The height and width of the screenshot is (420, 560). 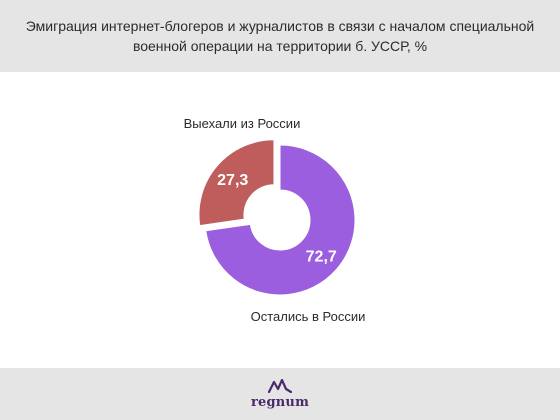 I want to click on footer: regnum, so click(x=280, y=394).